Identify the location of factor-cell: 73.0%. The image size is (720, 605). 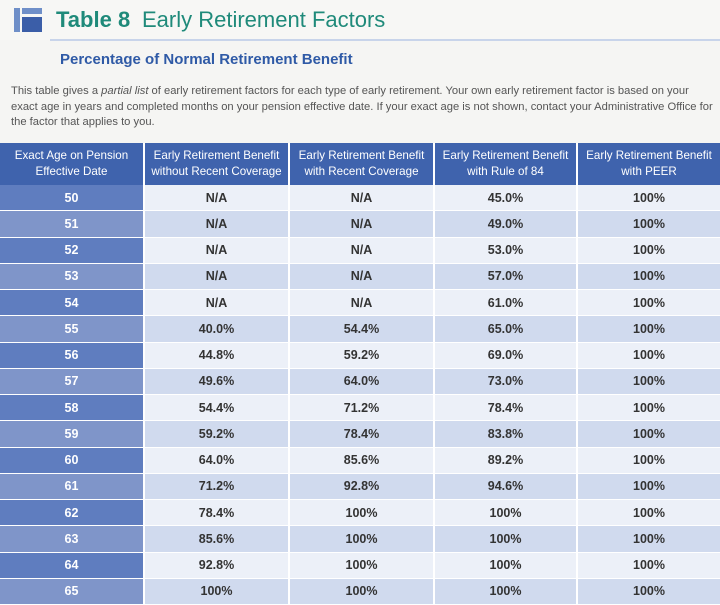
(506, 382).